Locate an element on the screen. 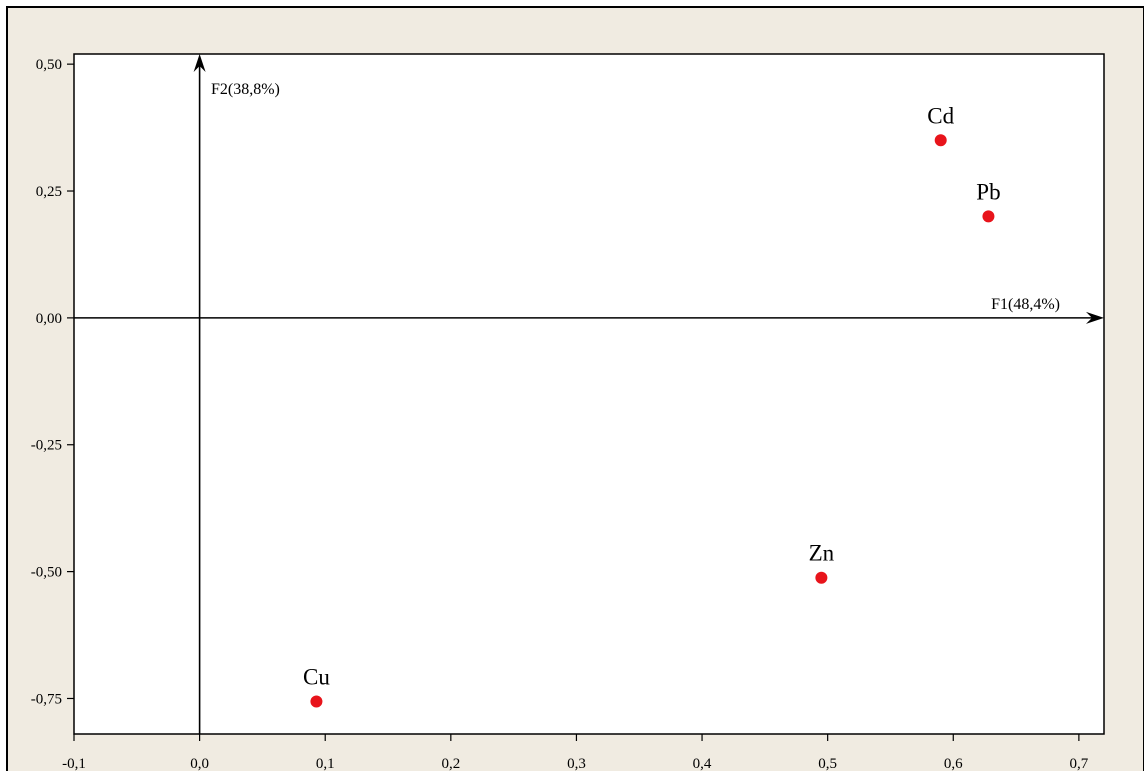 This screenshot has height=776, width=1144. x-tick-label: 0,3 is located at coordinates (576, 763).